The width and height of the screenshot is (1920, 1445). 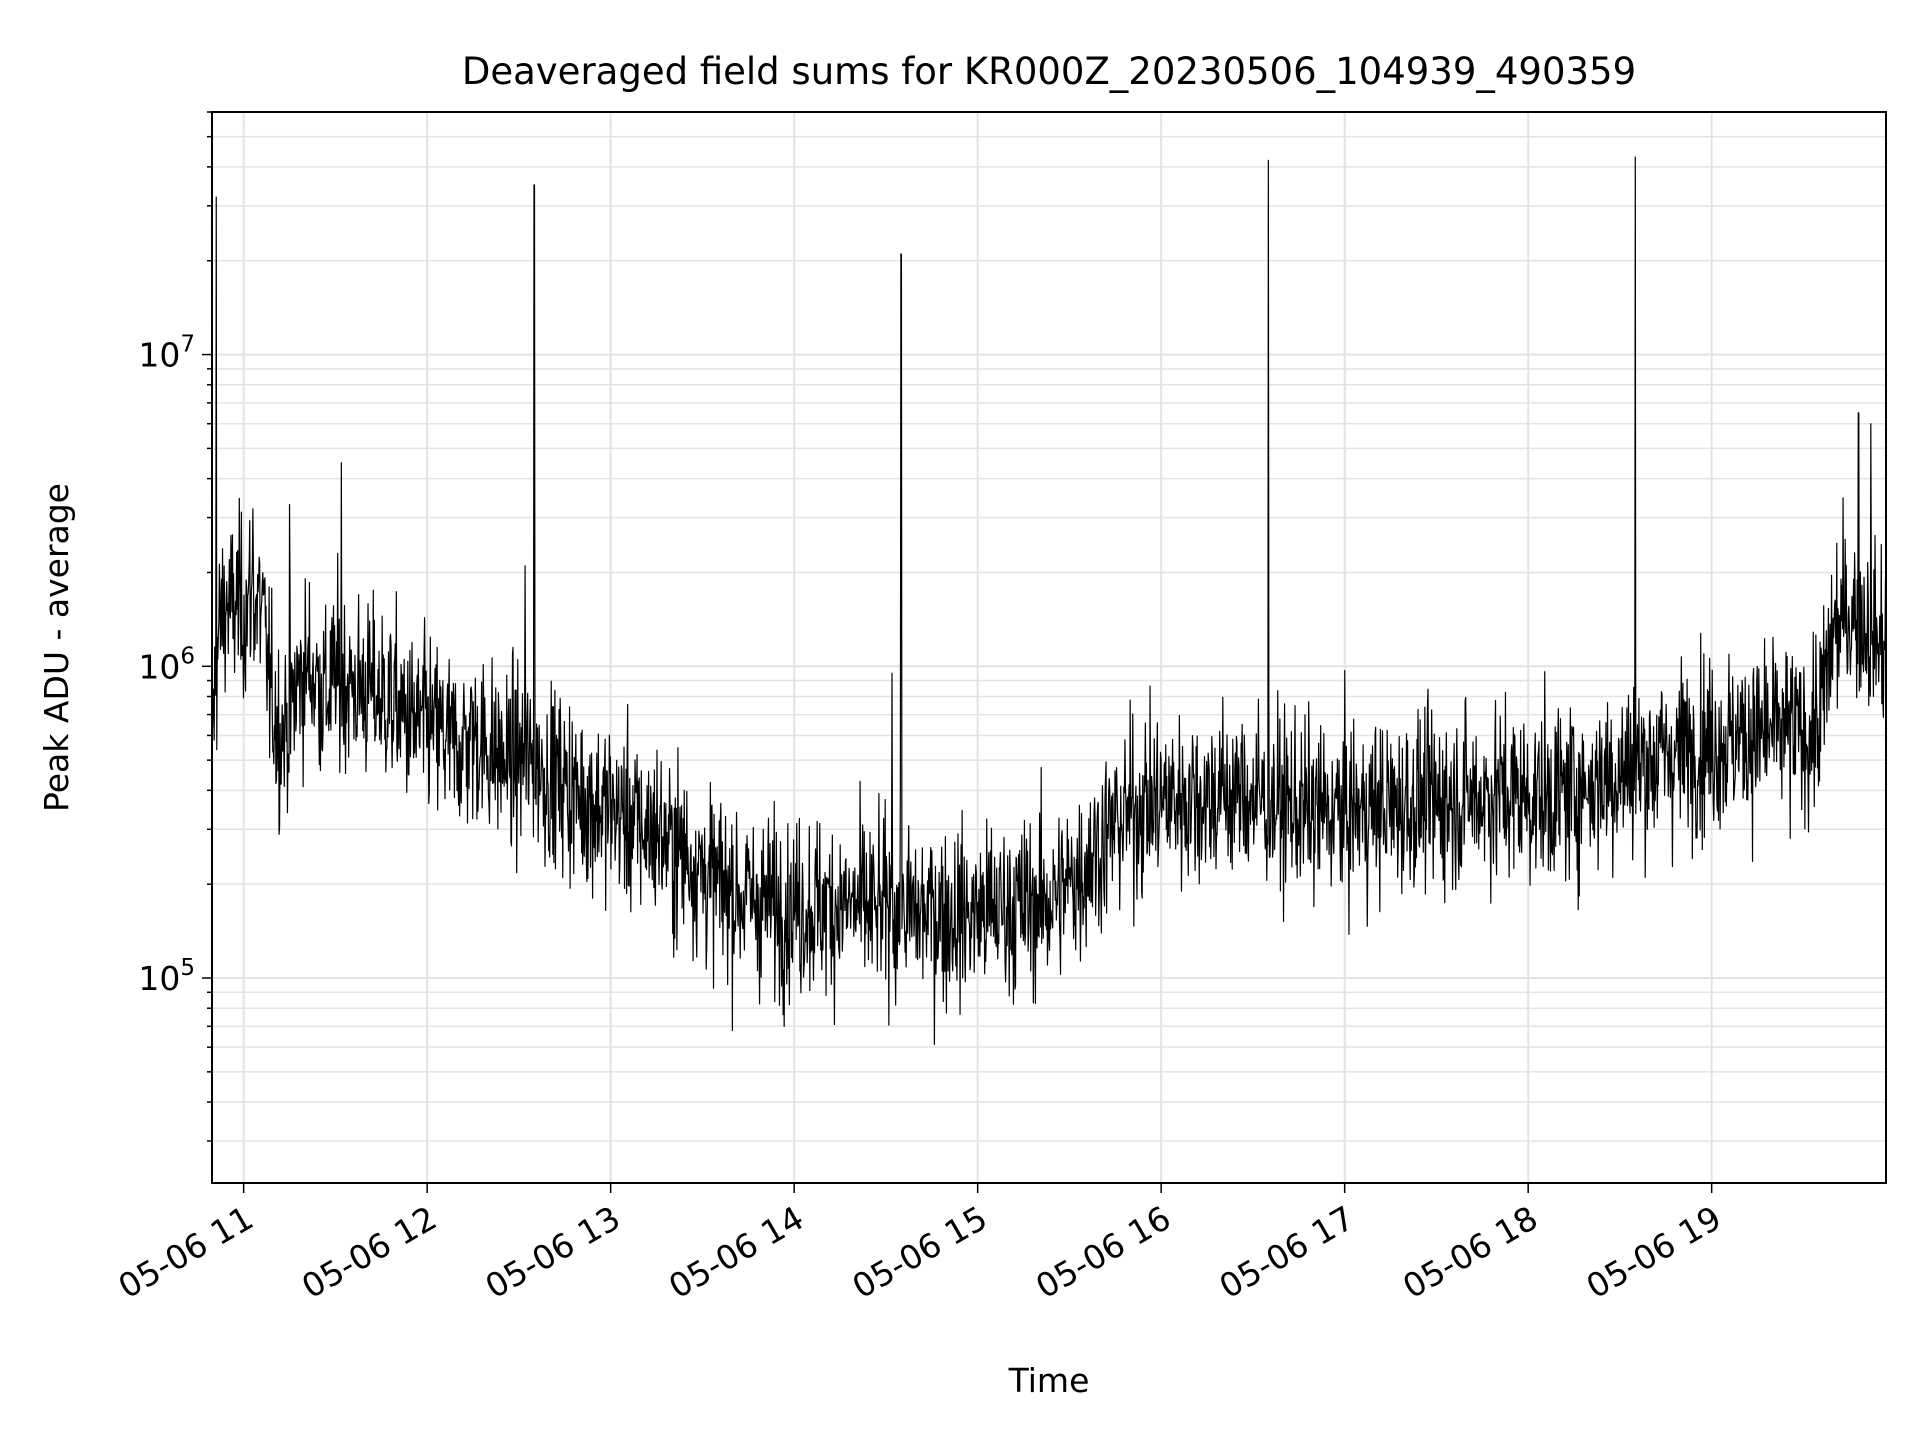 I want to click on x-axis-label: Time, so click(x=1049, y=1380).